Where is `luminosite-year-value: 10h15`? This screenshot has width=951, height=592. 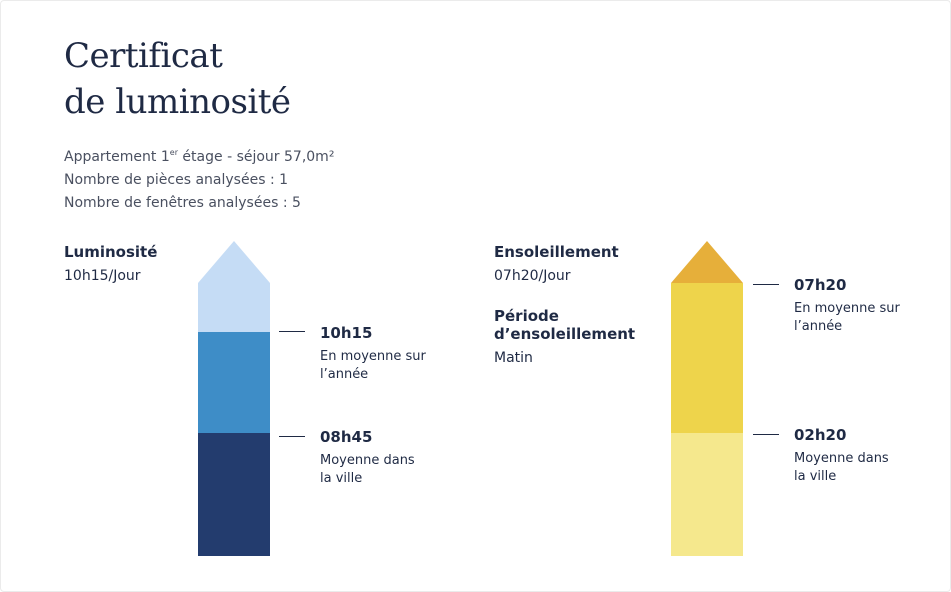
luminosite-year-value: 10h15 is located at coordinates (346, 333).